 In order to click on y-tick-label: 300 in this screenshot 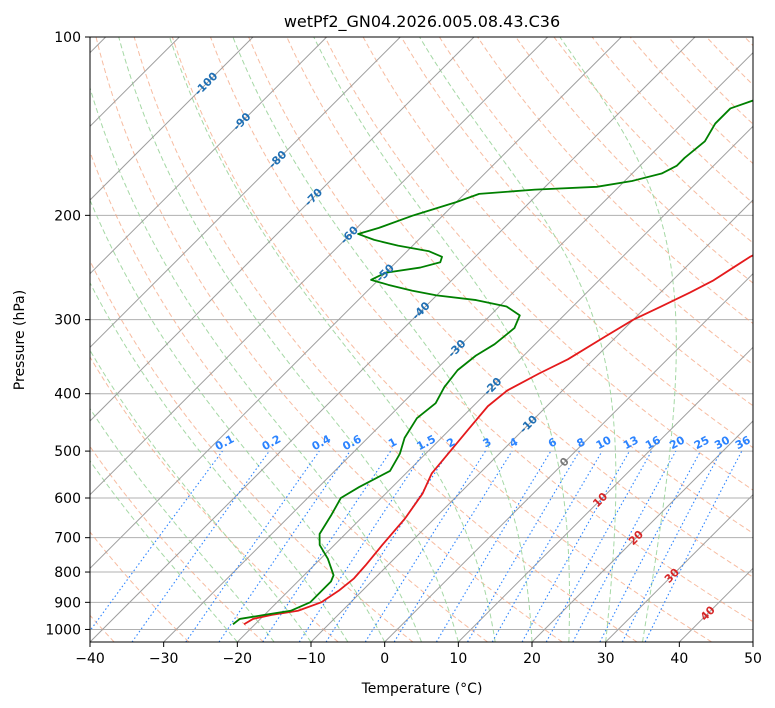, I will do `click(67, 321)`.